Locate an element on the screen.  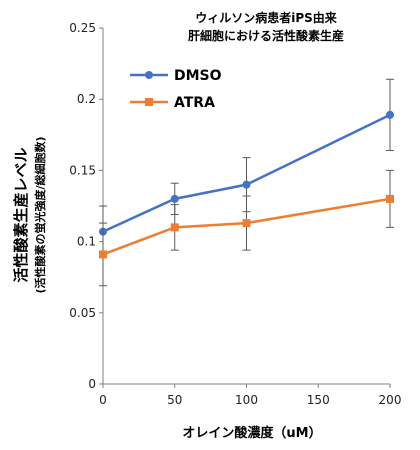
x-ticks: 0 50 100 150 200 is located at coordinates (250, 395).